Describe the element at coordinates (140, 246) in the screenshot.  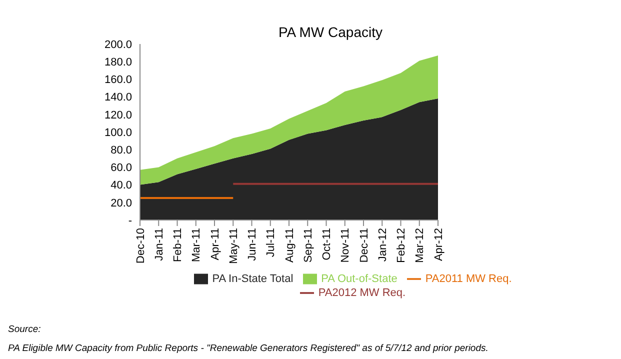
I see `x-tick-label: Dec-10` at that location.